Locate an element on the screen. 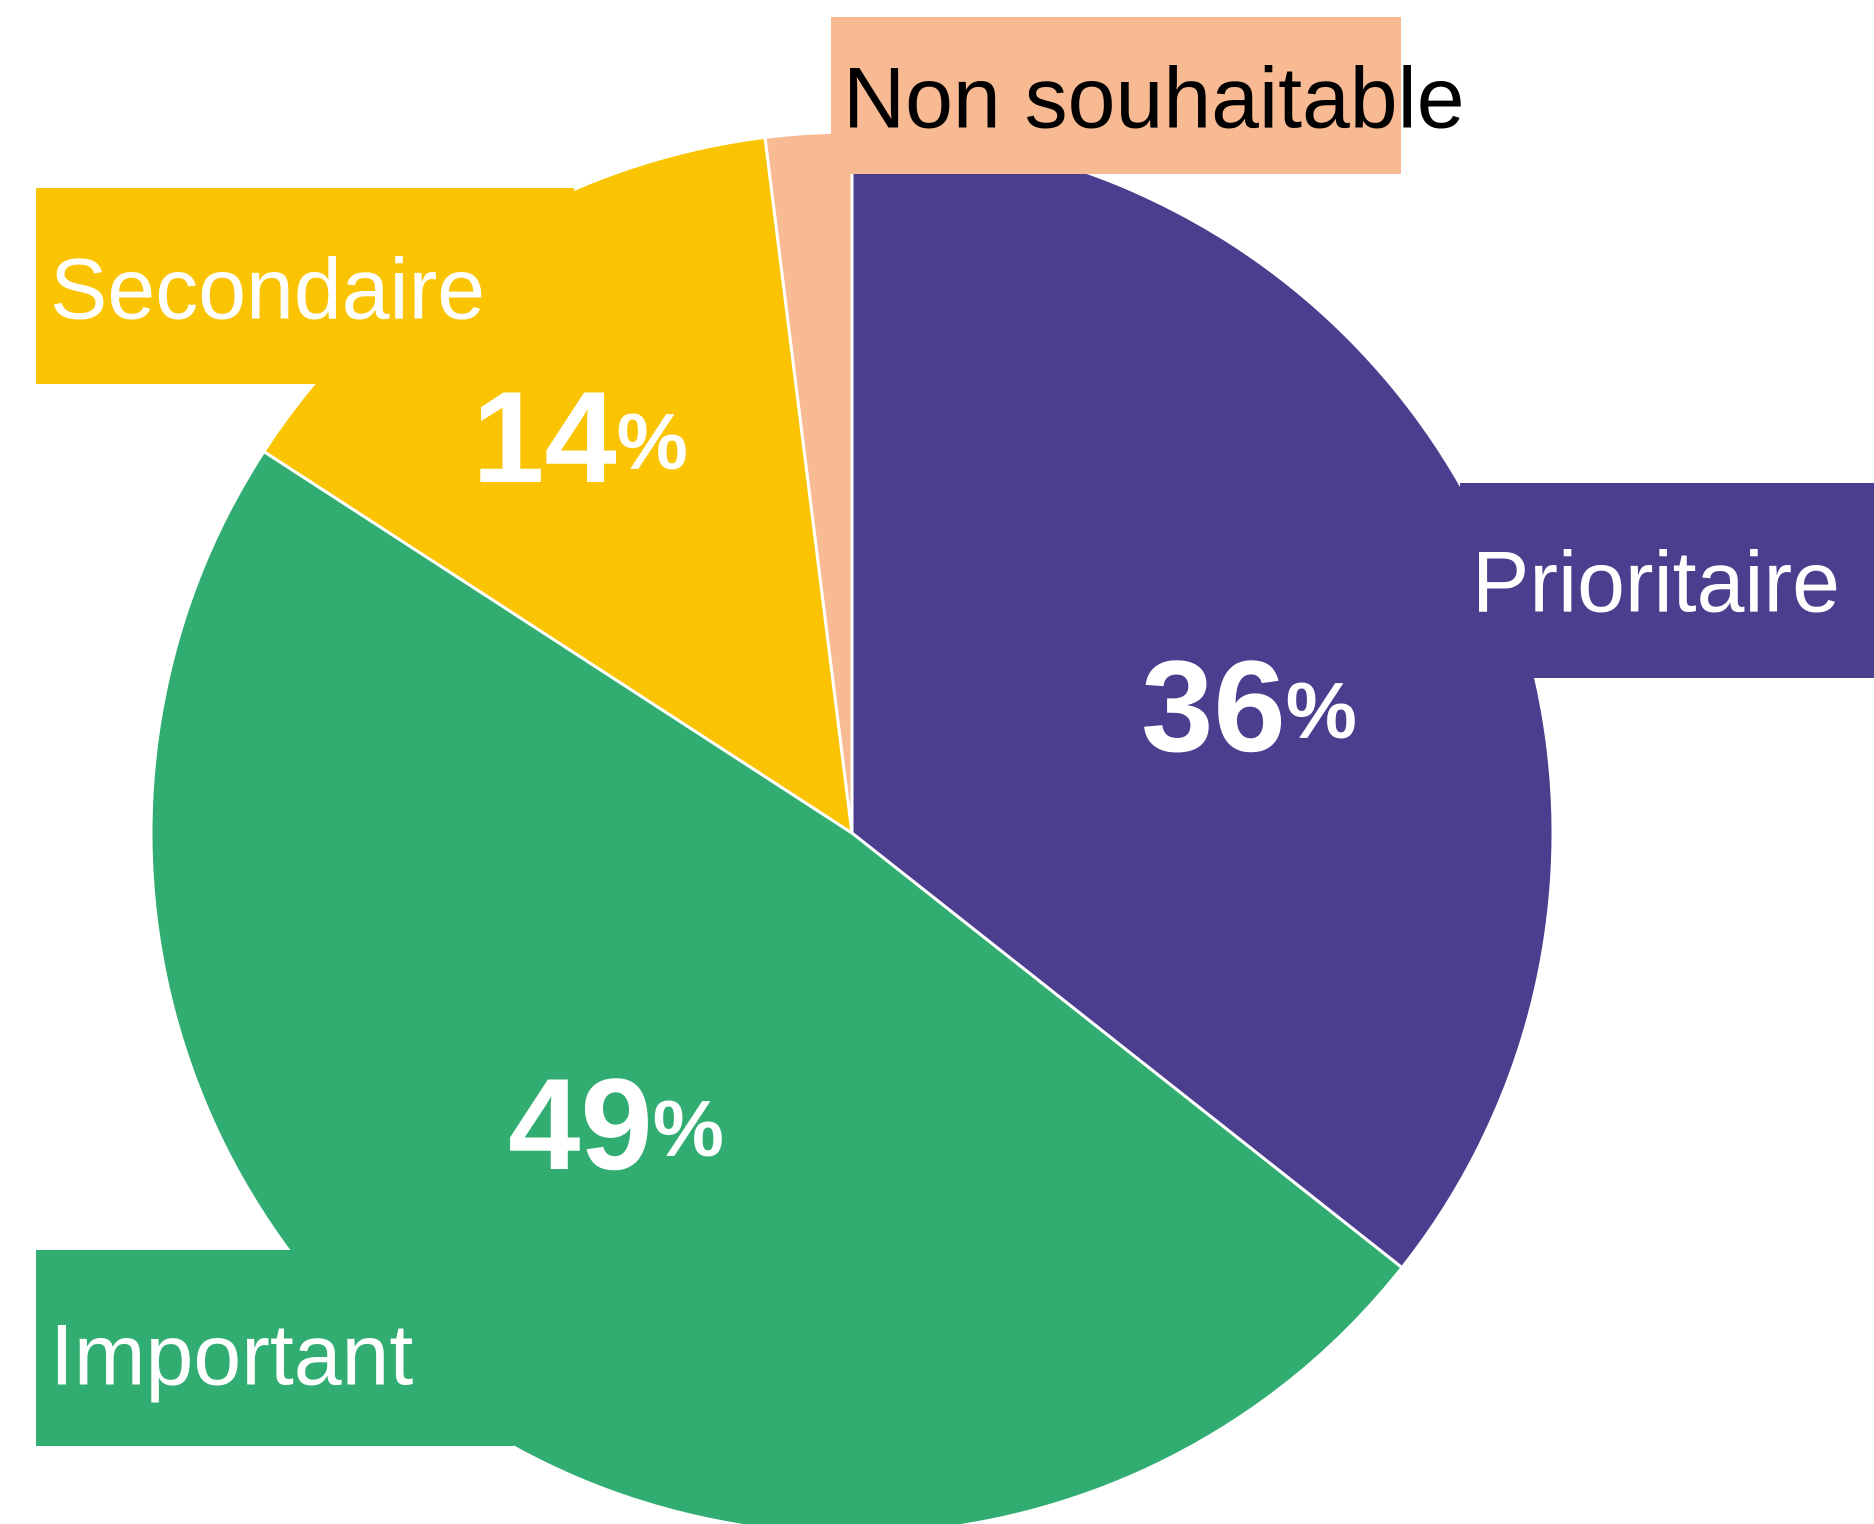 The width and height of the screenshot is (1874, 1524). category-label: Prioritaire is located at coordinates (1656, 583).